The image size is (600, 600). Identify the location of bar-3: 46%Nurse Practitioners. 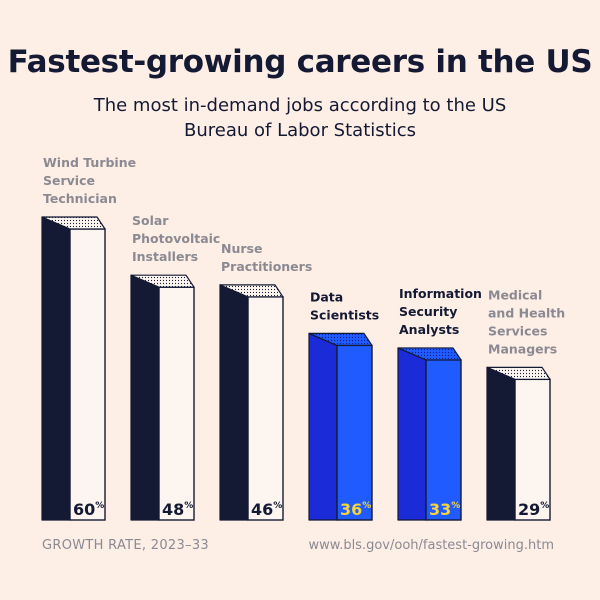
(265, 381).